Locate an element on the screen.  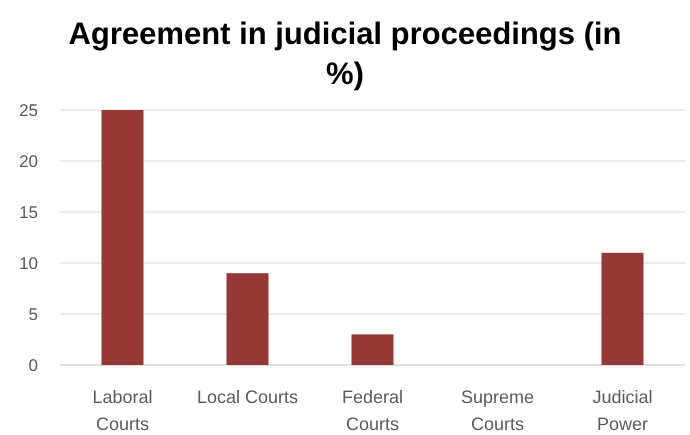
y-tick-label: 10 is located at coordinates (28, 263).